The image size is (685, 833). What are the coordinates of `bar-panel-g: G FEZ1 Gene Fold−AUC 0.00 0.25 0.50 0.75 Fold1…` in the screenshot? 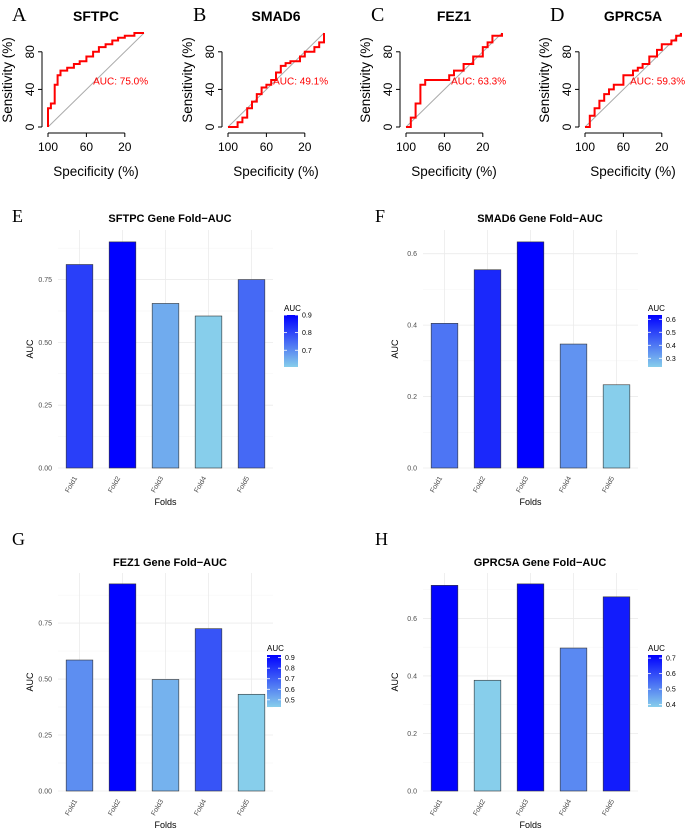 It's located at (153, 679).